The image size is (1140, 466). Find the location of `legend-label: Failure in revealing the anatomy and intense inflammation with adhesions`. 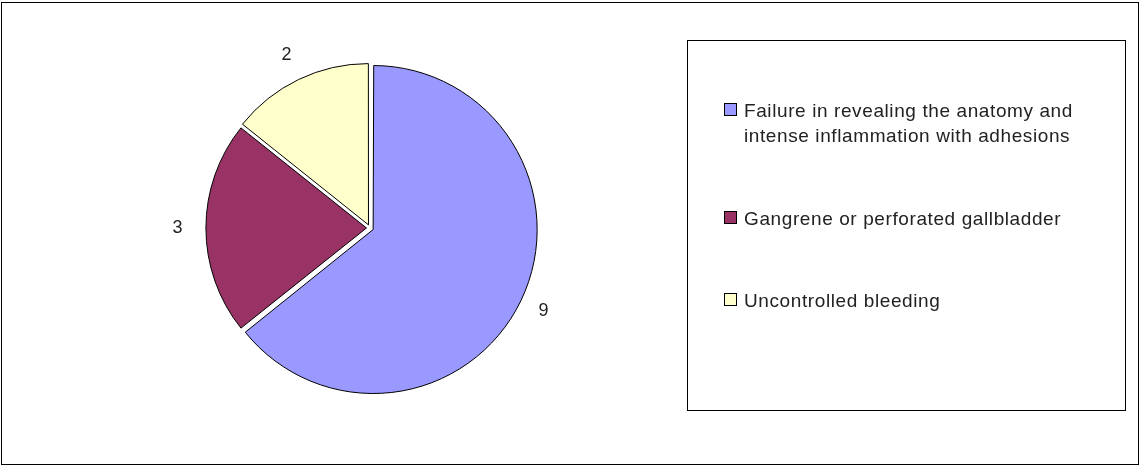

legend-label: Failure in revealing the anatomy and intense inflammation with adhesions is located at coordinates (909, 124).